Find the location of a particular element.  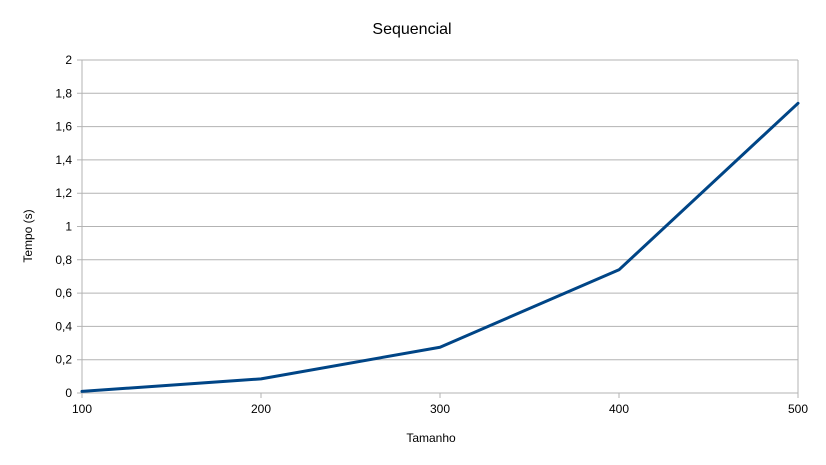

y-tick-label: 1,2 is located at coordinates (63, 193).